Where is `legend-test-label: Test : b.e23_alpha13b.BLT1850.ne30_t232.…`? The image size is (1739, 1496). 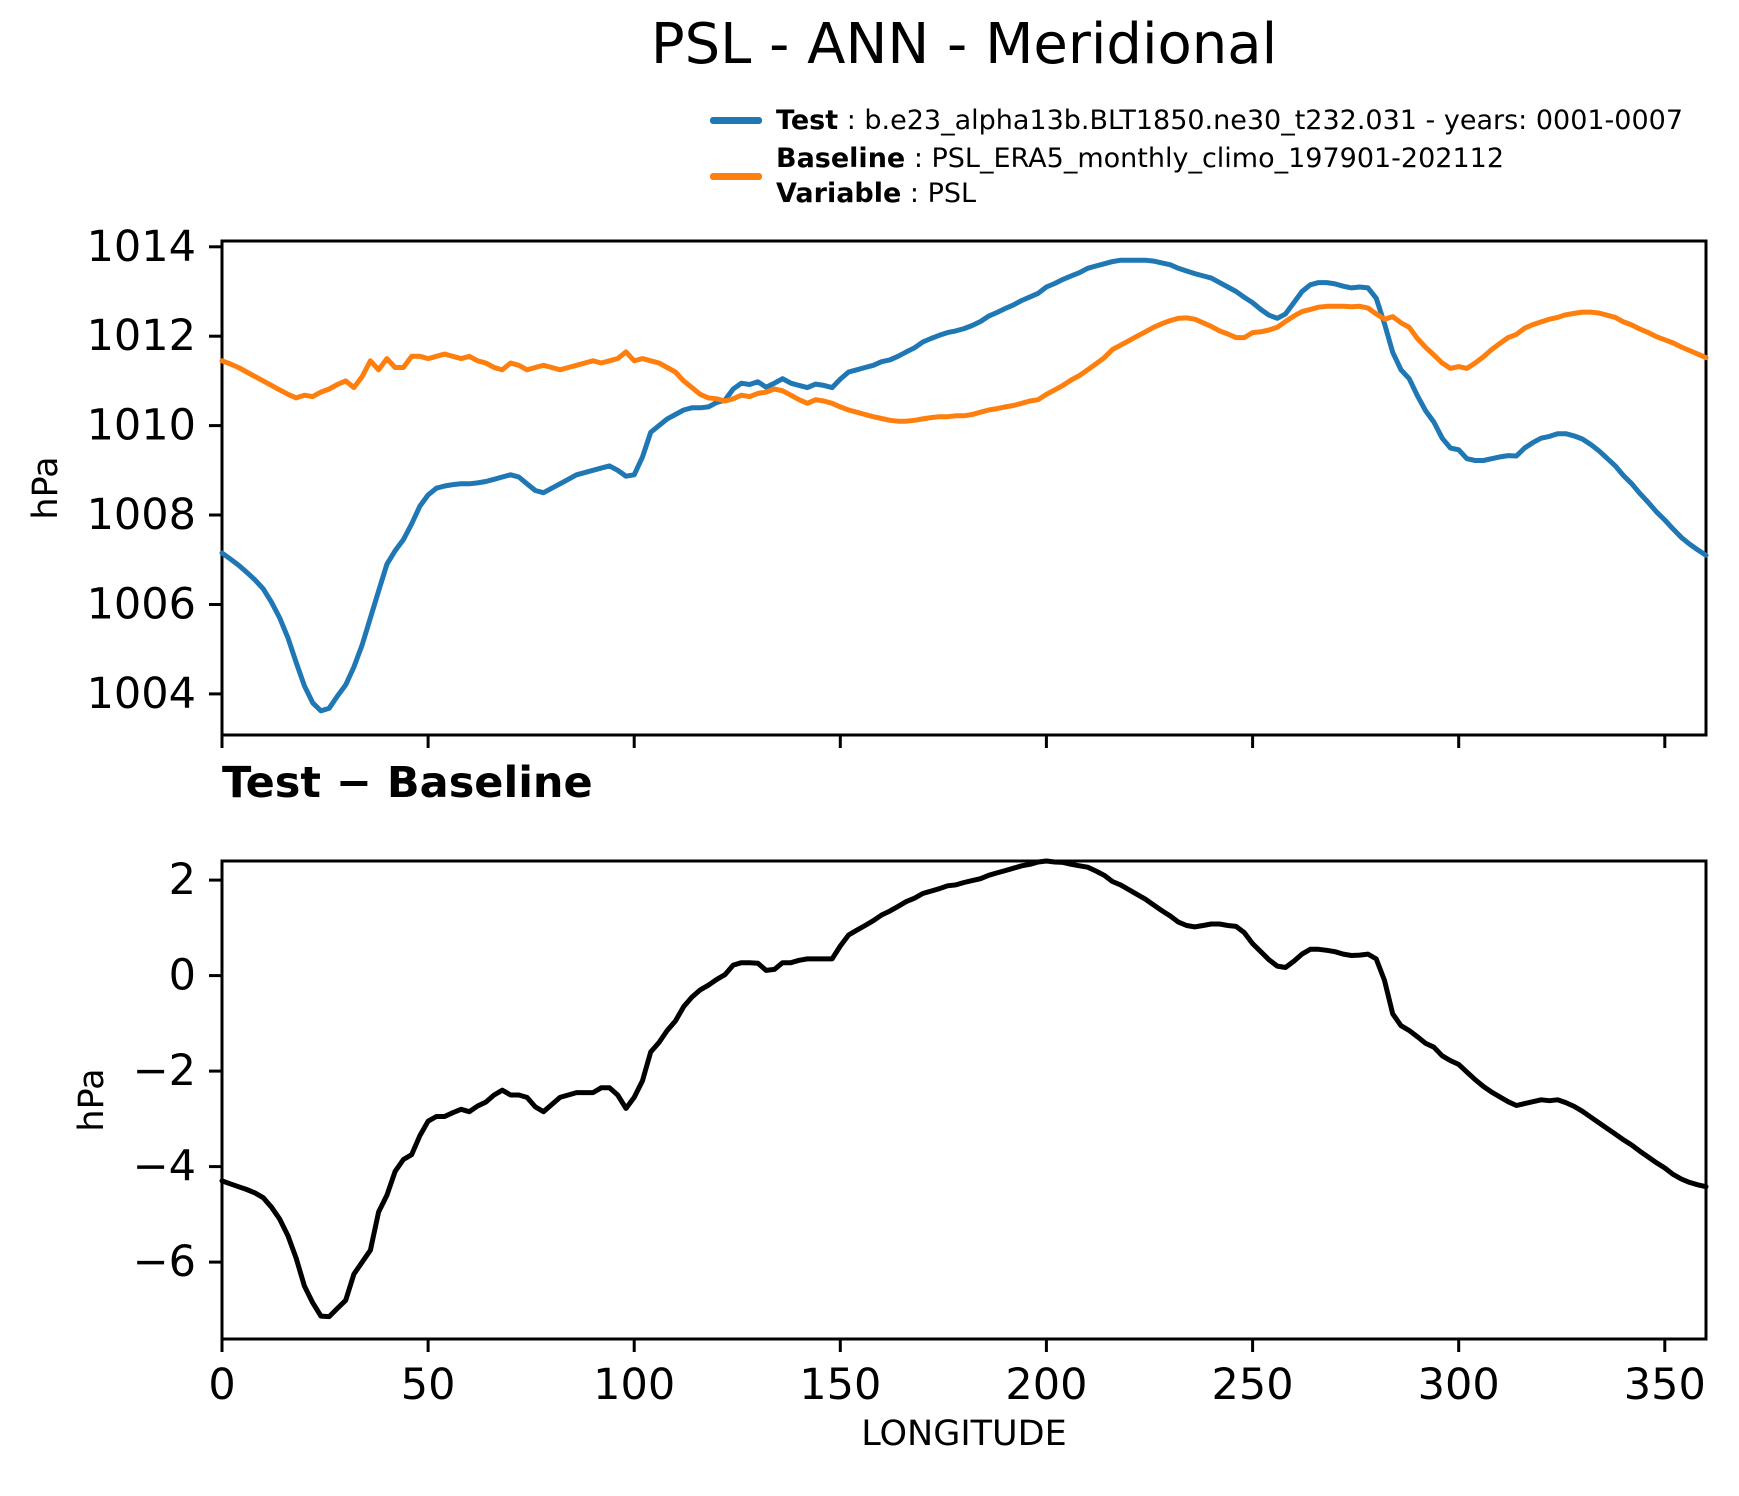
legend-test-label: Test : b.e23_alpha13b.BLT1850.ne30_t232.… is located at coordinates (1229, 121).